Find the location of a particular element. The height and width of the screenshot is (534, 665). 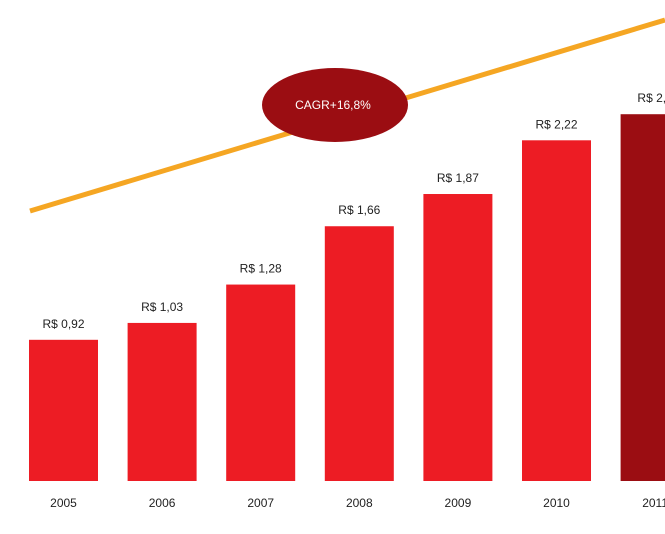

bar-2005 is located at coordinates (63, 410).